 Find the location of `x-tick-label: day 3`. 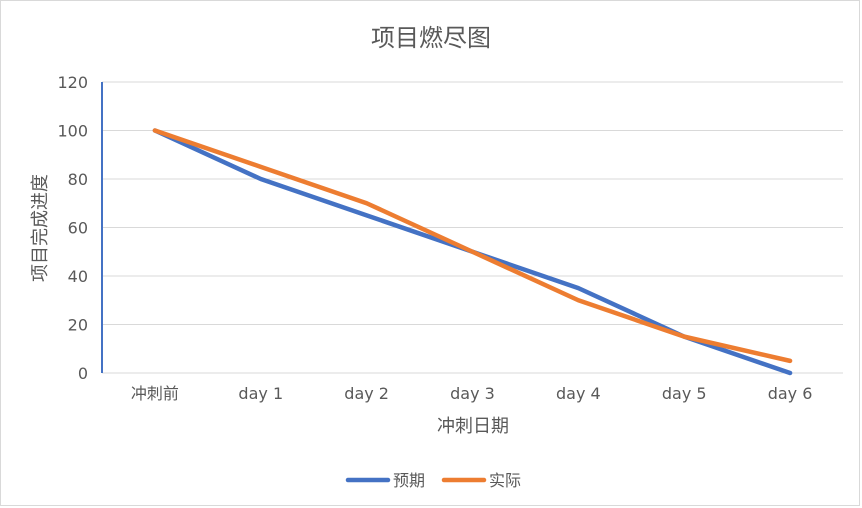

x-tick-label: day 3 is located at coordinates (472, 393).